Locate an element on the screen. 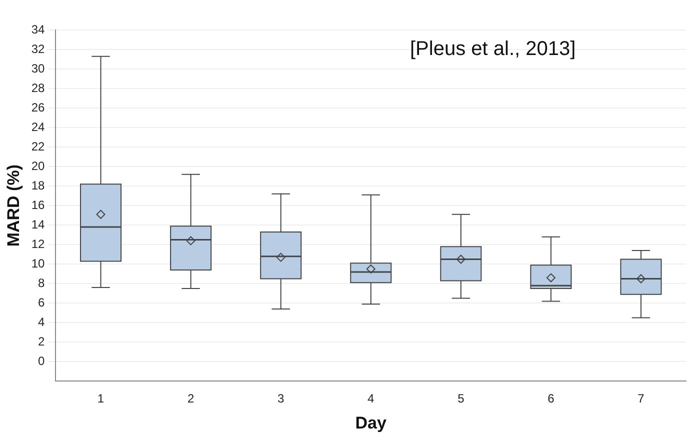 This screenshot has height=438, width=696. y-tick-label: 2 is located at coordinates (42, 341).